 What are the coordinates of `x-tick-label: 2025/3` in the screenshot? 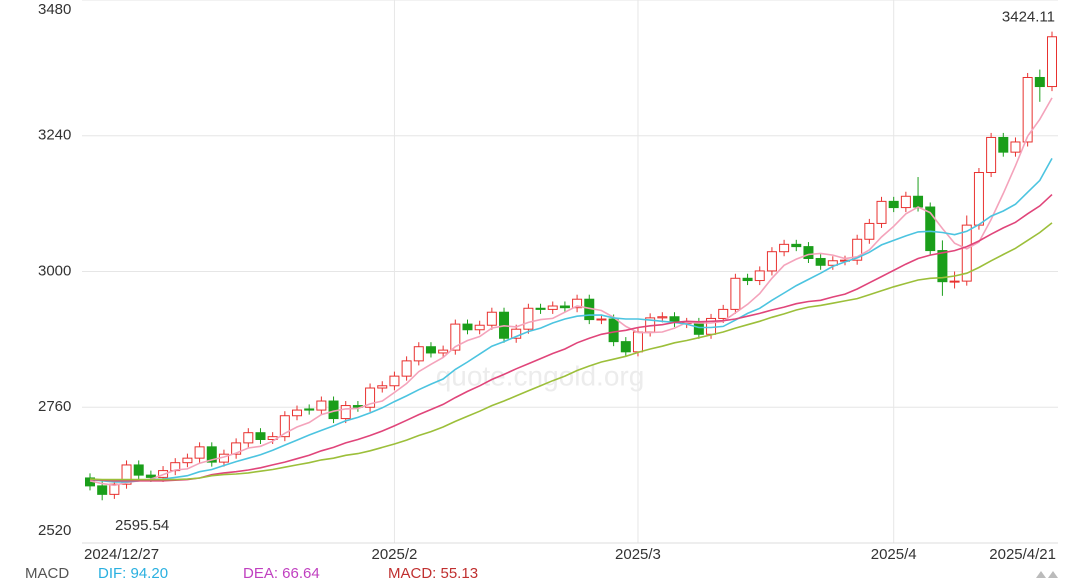 It's located at (638, 554).